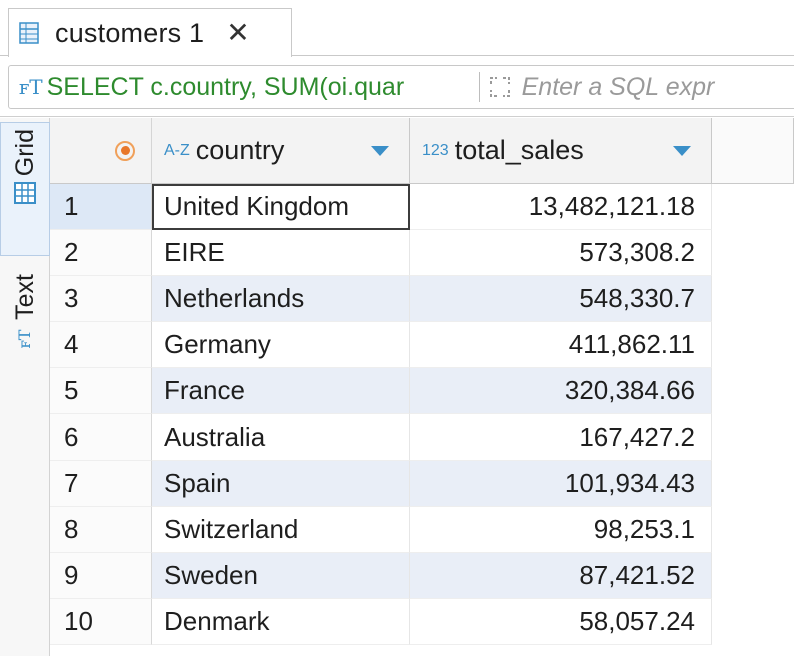  Describe the element at coordinates (500, 87) in the screenshot. I see `expand-icon` at that location.